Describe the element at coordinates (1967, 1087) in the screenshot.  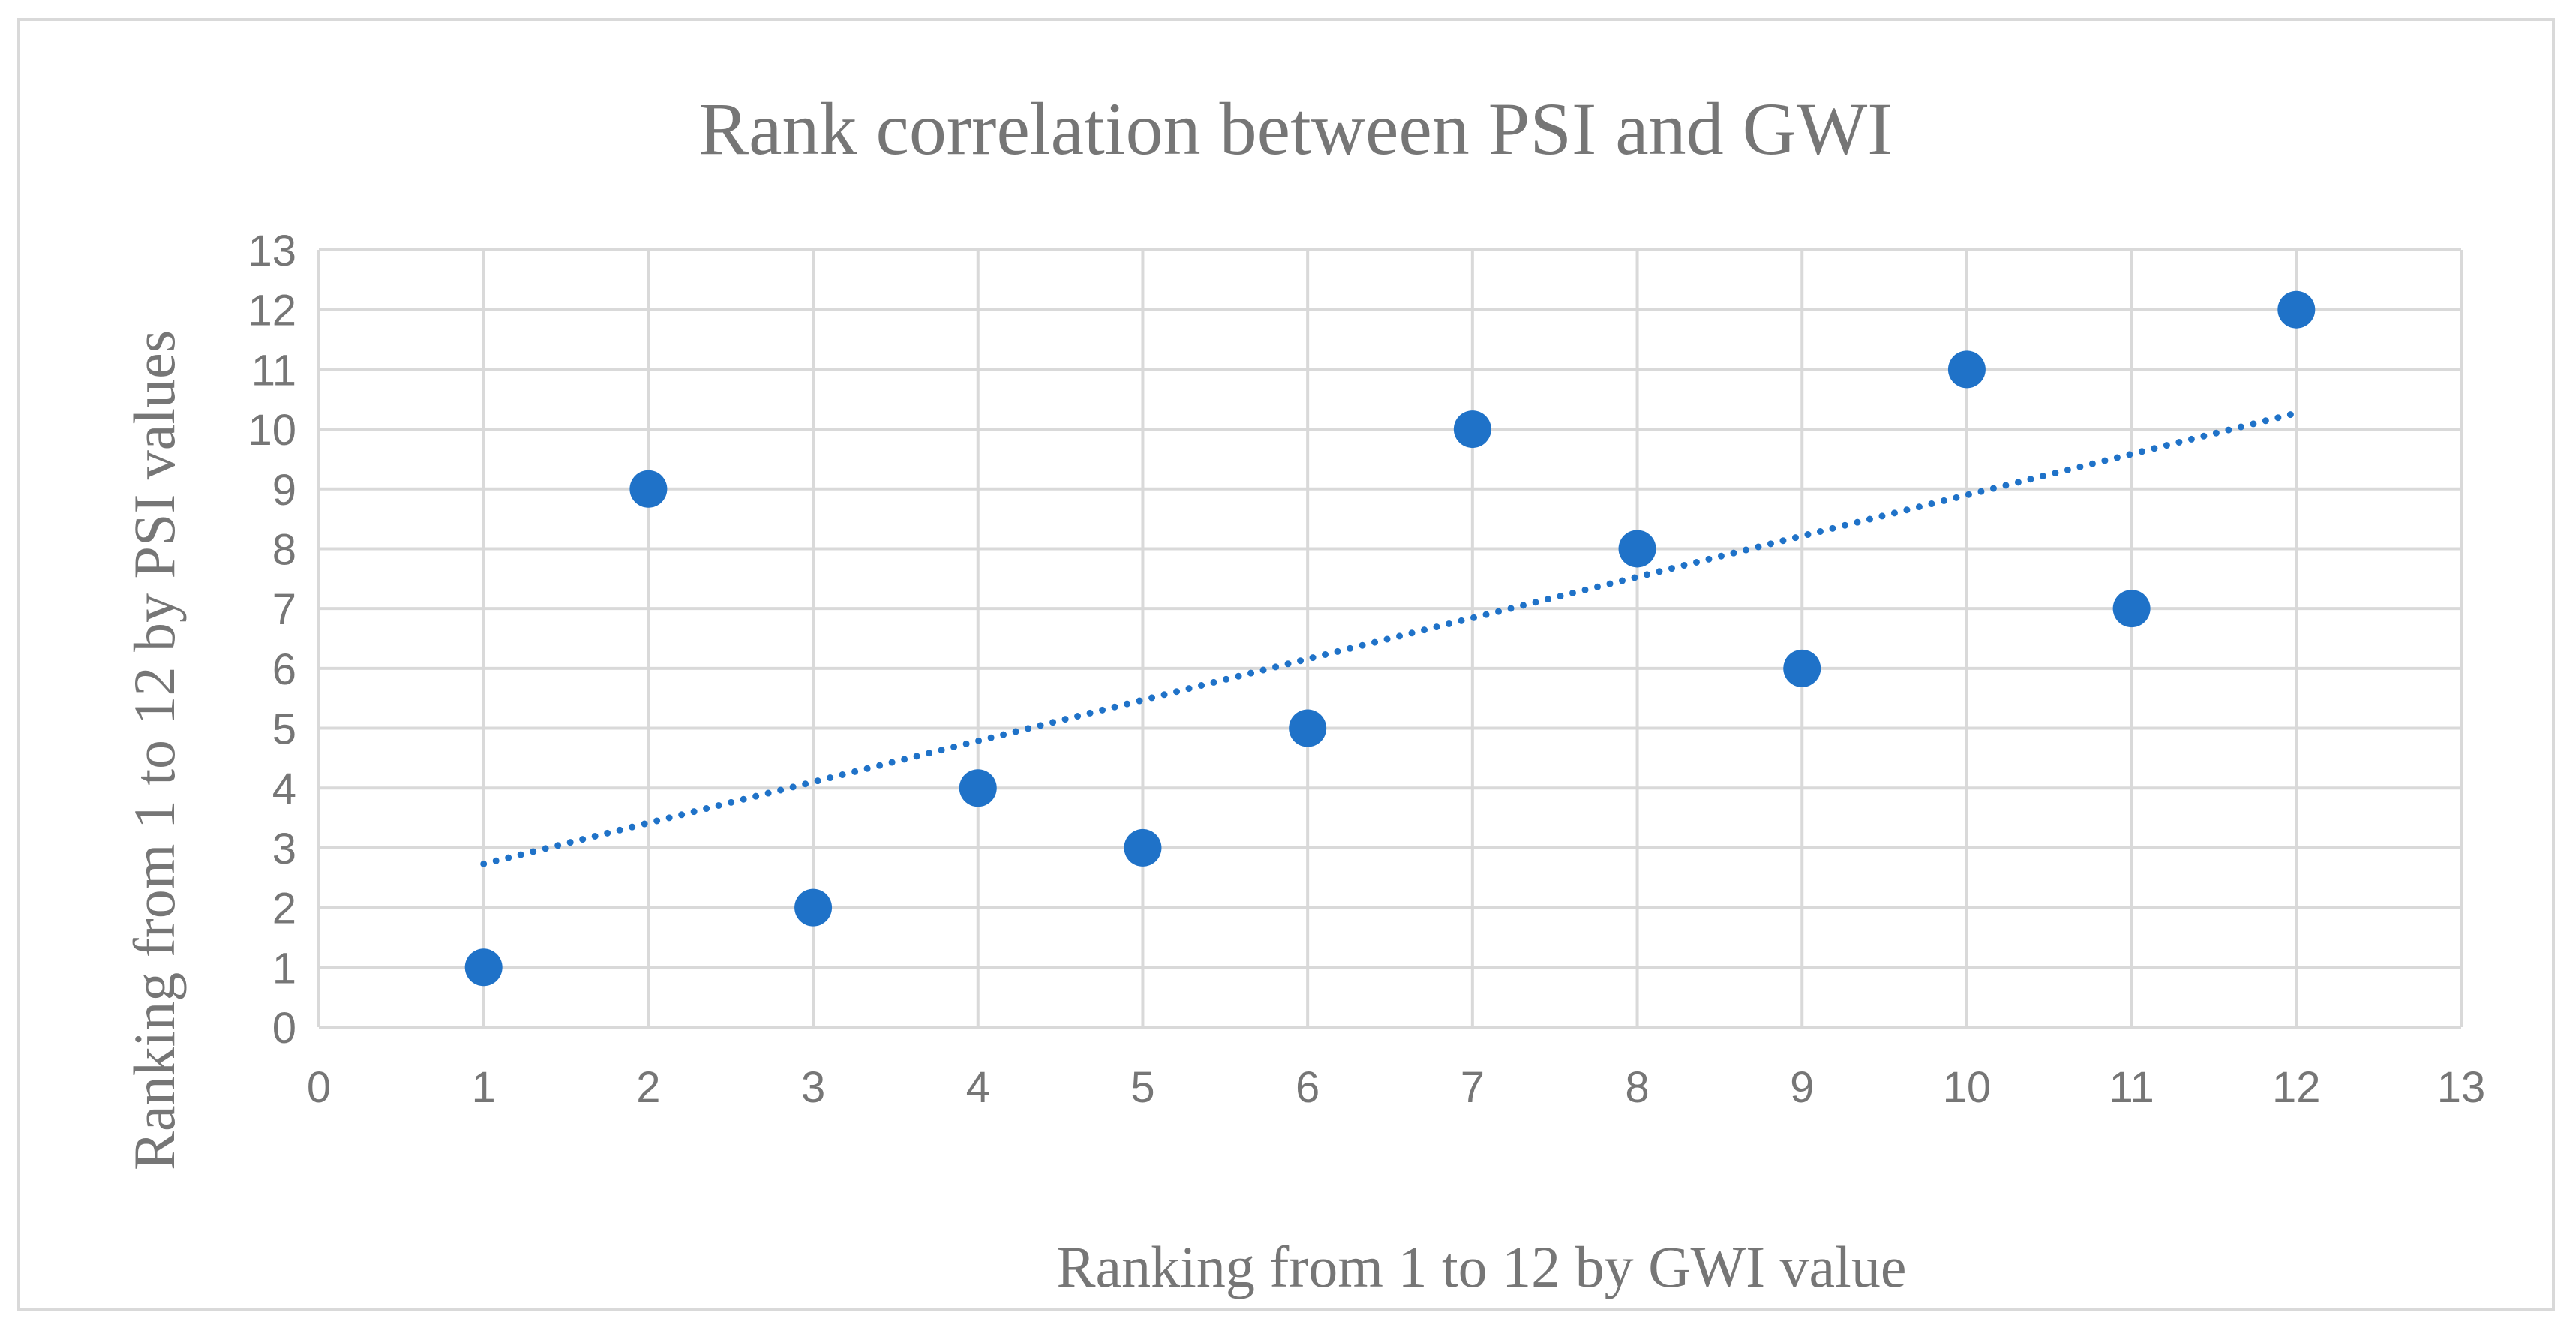
I see `x-tick-label: 10` at that location.